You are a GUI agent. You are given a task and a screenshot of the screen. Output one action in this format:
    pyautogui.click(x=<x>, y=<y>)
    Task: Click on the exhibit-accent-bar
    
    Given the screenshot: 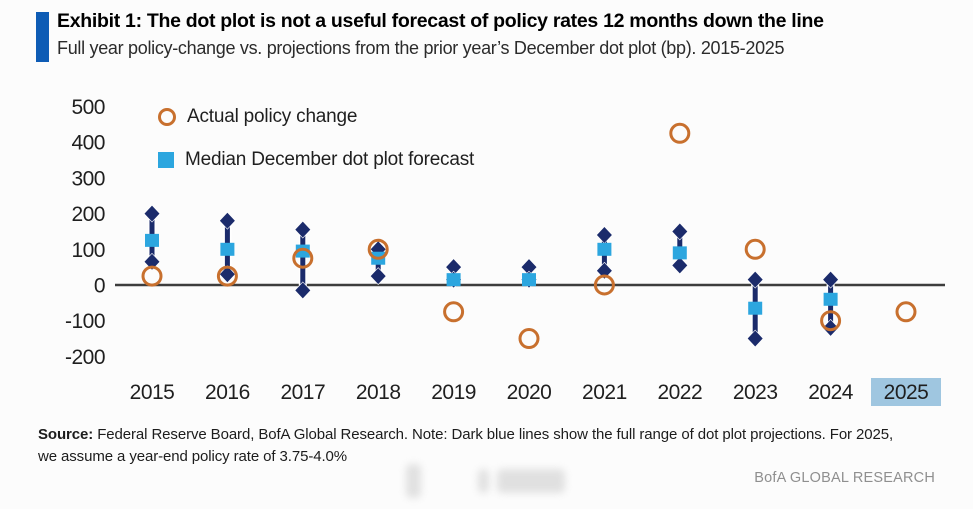 What is the action you would take?
    pyautogui.click(x=42, y=37)
    